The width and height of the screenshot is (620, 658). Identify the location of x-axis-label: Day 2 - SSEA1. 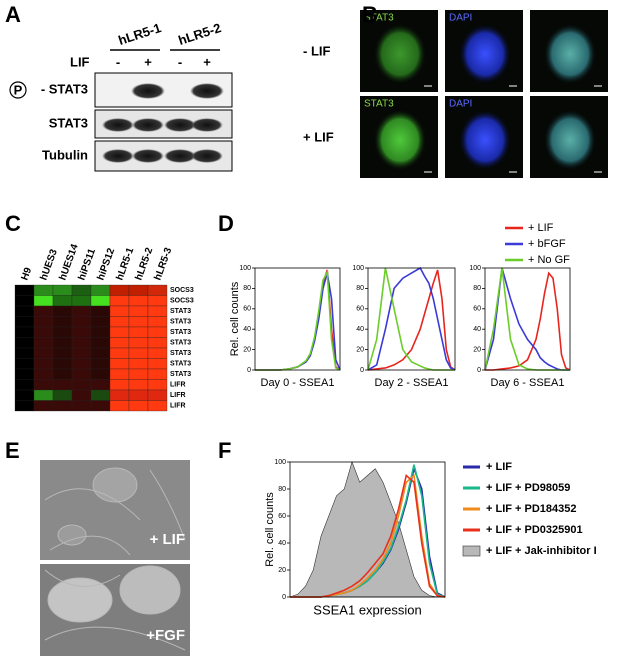
(412, 383).